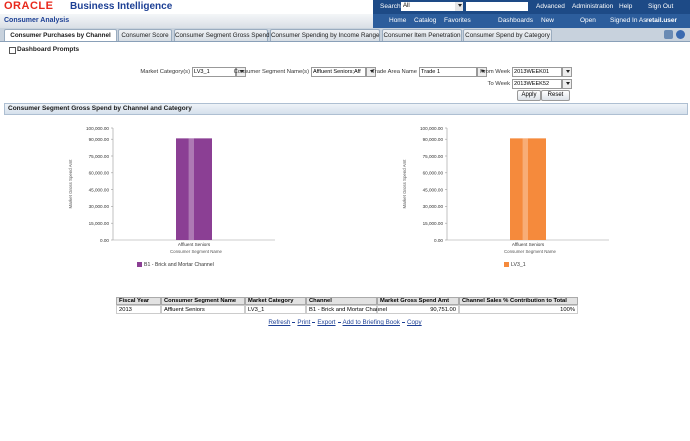 Image resolution: width=690 pixels, height=441 pixels. Describe the element at coordinates (145, 35) in the screenshot. I see `dashboard-tab: Consumer Score` at that location.